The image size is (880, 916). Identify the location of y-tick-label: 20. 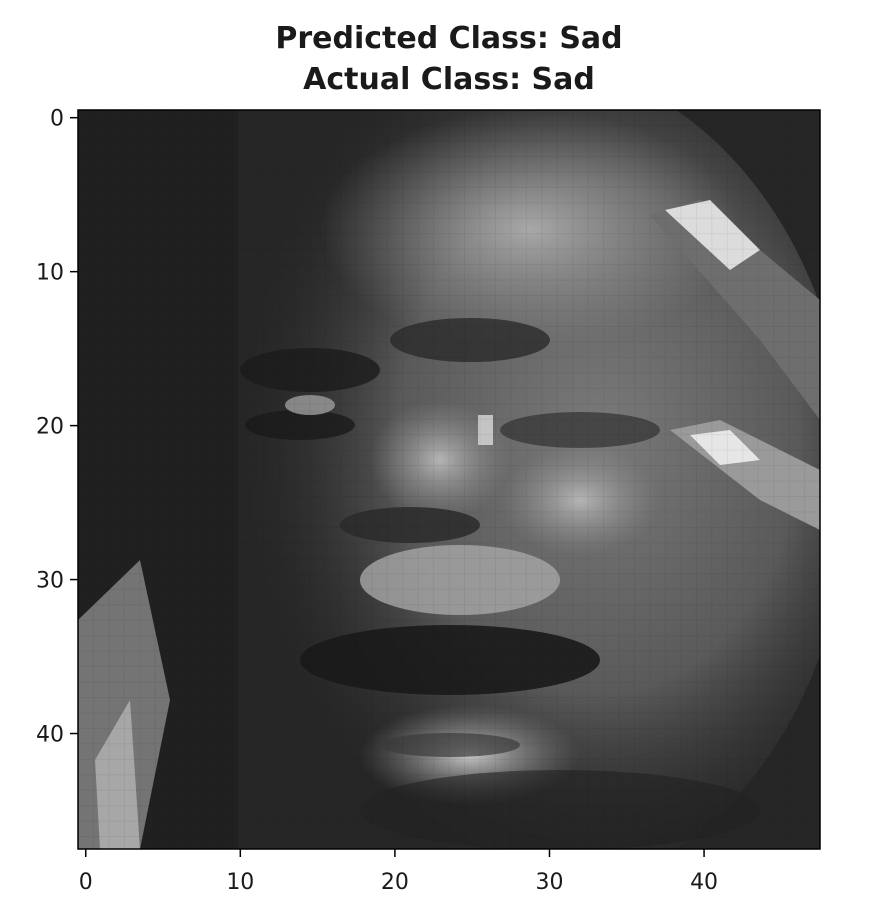
(50, 427).